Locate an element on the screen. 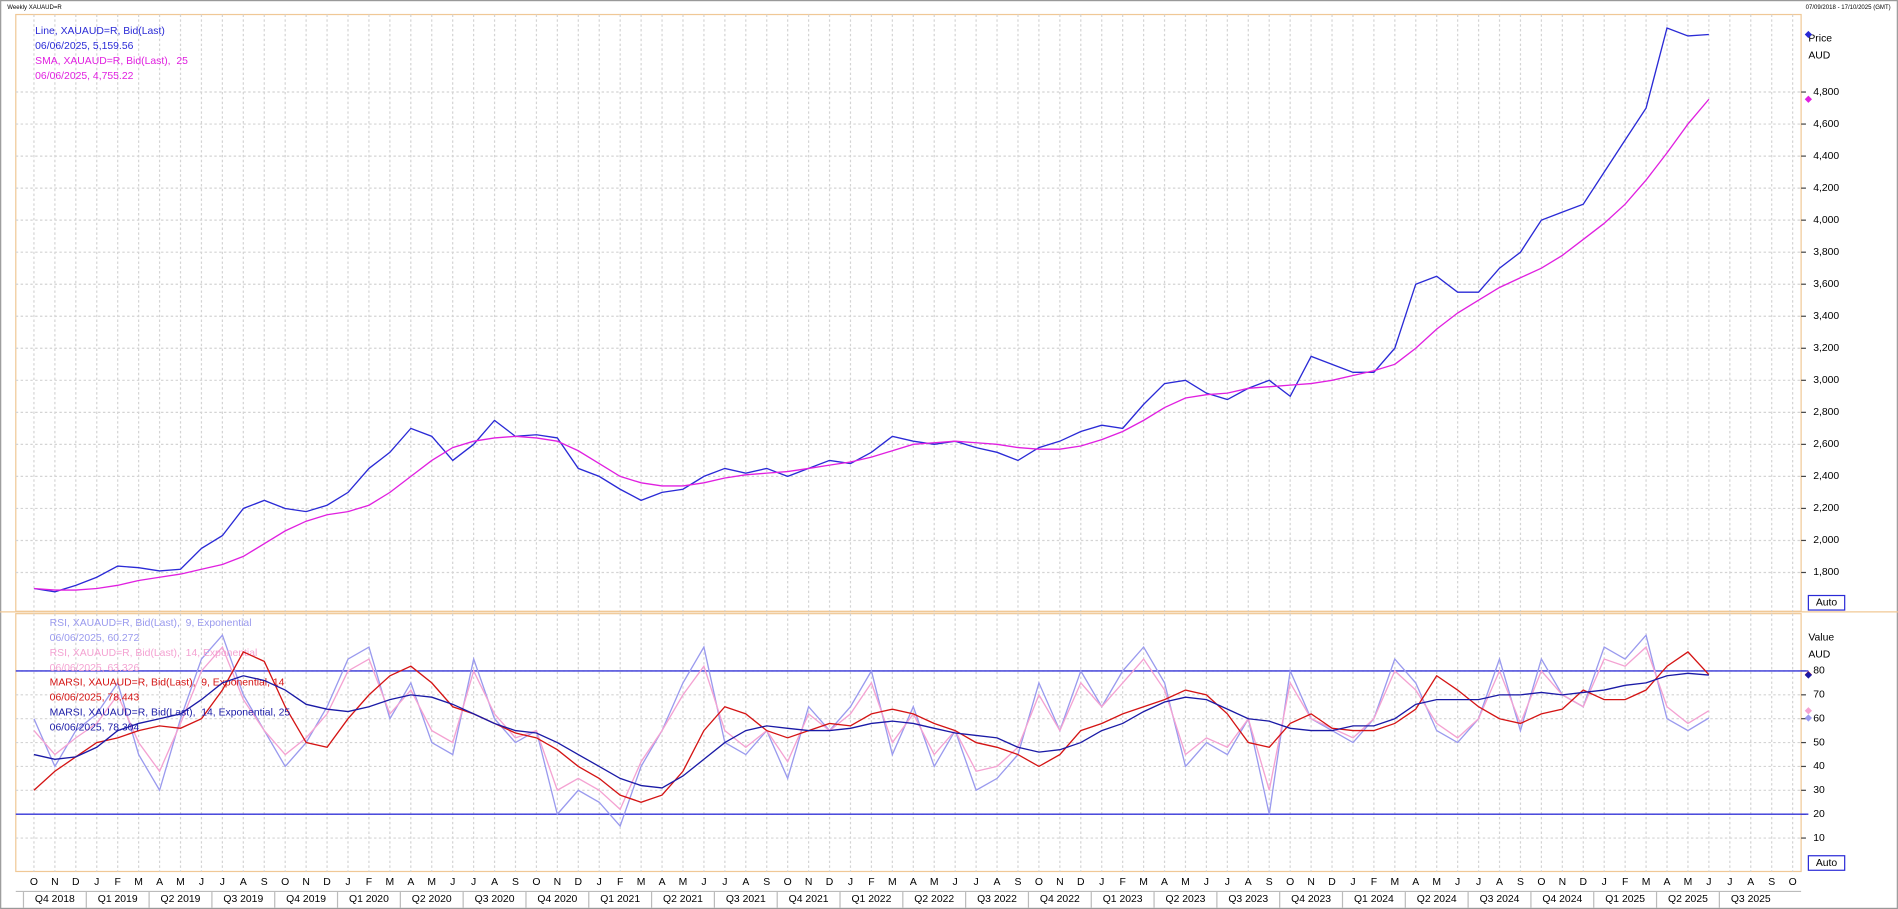 The height and width of the screenshot is (909, 1898). legend-name: Line, XAUAUD=R, Bid(Last) is located at coordinates (100, 31).